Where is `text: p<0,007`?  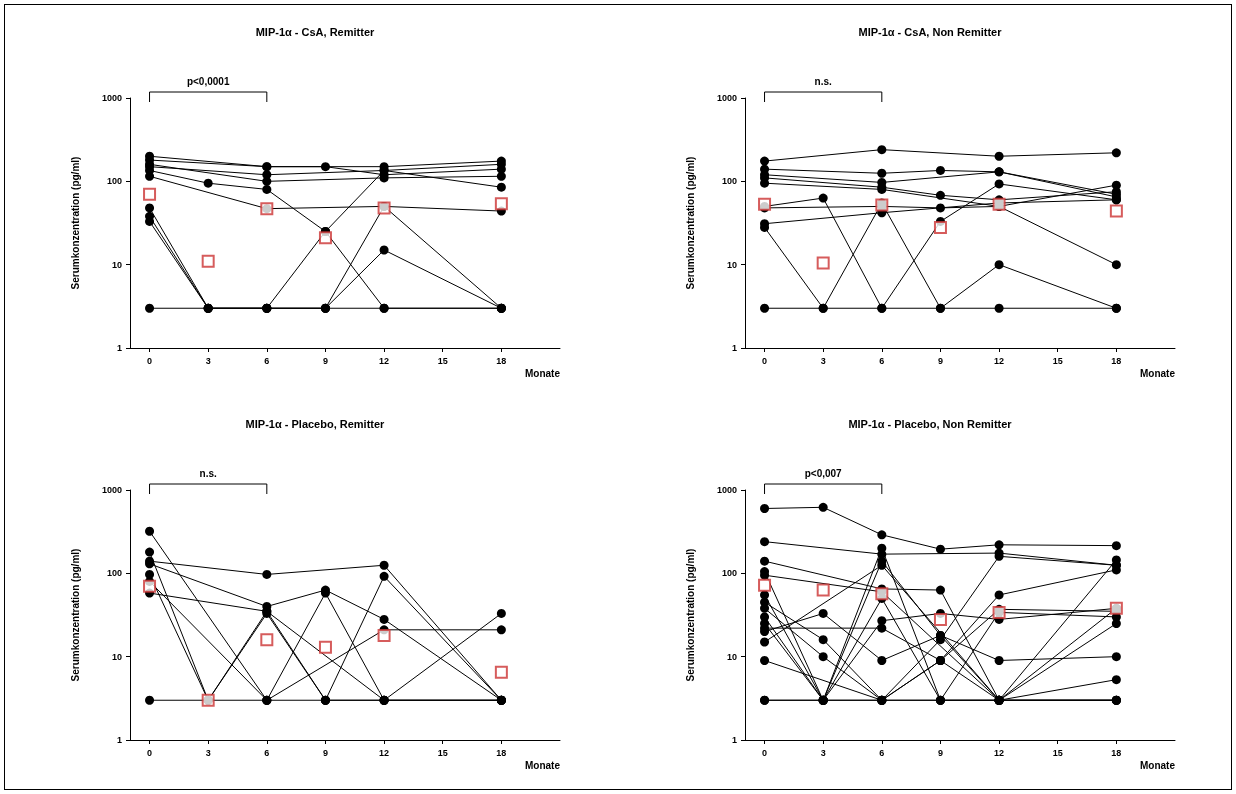 text: p<0,007 is located at coordinates (823, 473).